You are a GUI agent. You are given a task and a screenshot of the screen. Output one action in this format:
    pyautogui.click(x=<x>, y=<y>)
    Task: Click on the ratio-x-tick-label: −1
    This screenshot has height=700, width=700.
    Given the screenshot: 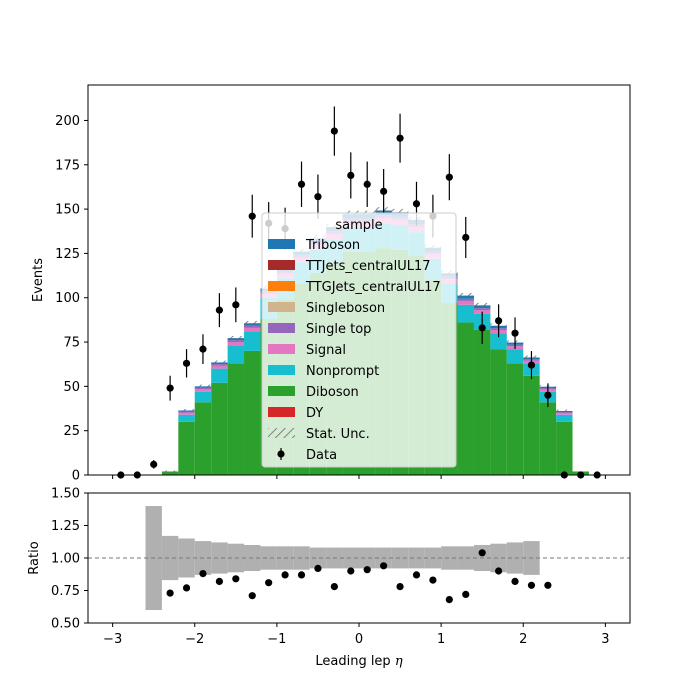 What is the action you would take?
    pyautogui.click(x=276, y=639)
    